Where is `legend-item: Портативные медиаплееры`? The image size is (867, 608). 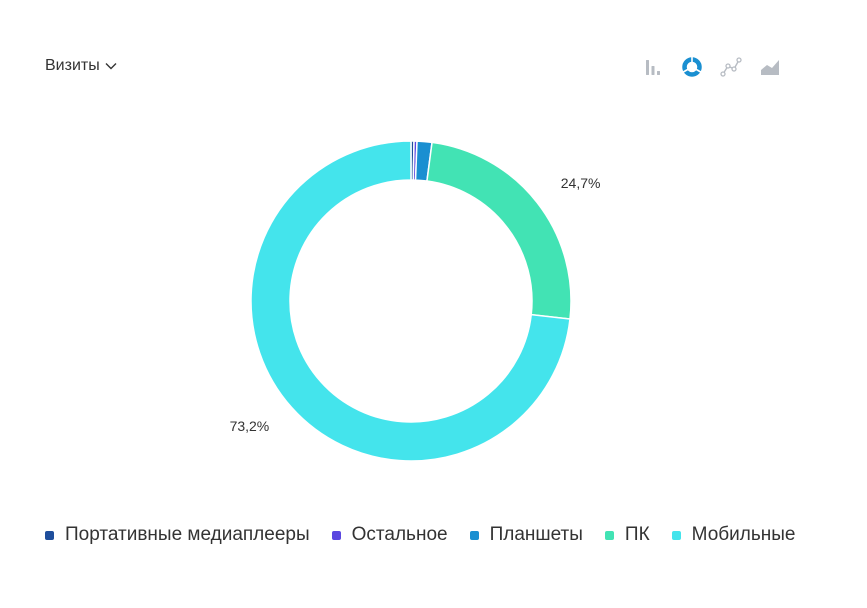
legend-item: Портативные медиаплееры is located at coordinates (177, 535).